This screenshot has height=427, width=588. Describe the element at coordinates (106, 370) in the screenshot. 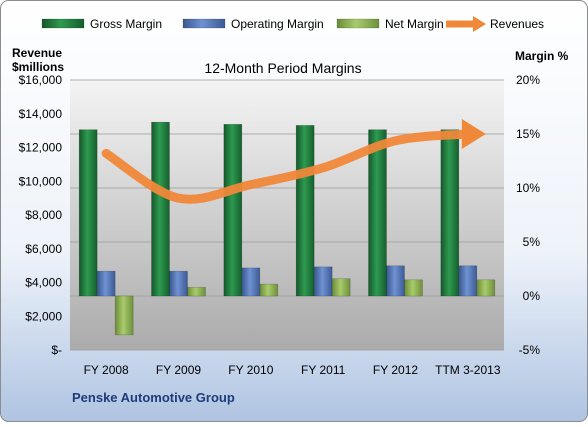

I see `category-label: FY 2008` at that location.